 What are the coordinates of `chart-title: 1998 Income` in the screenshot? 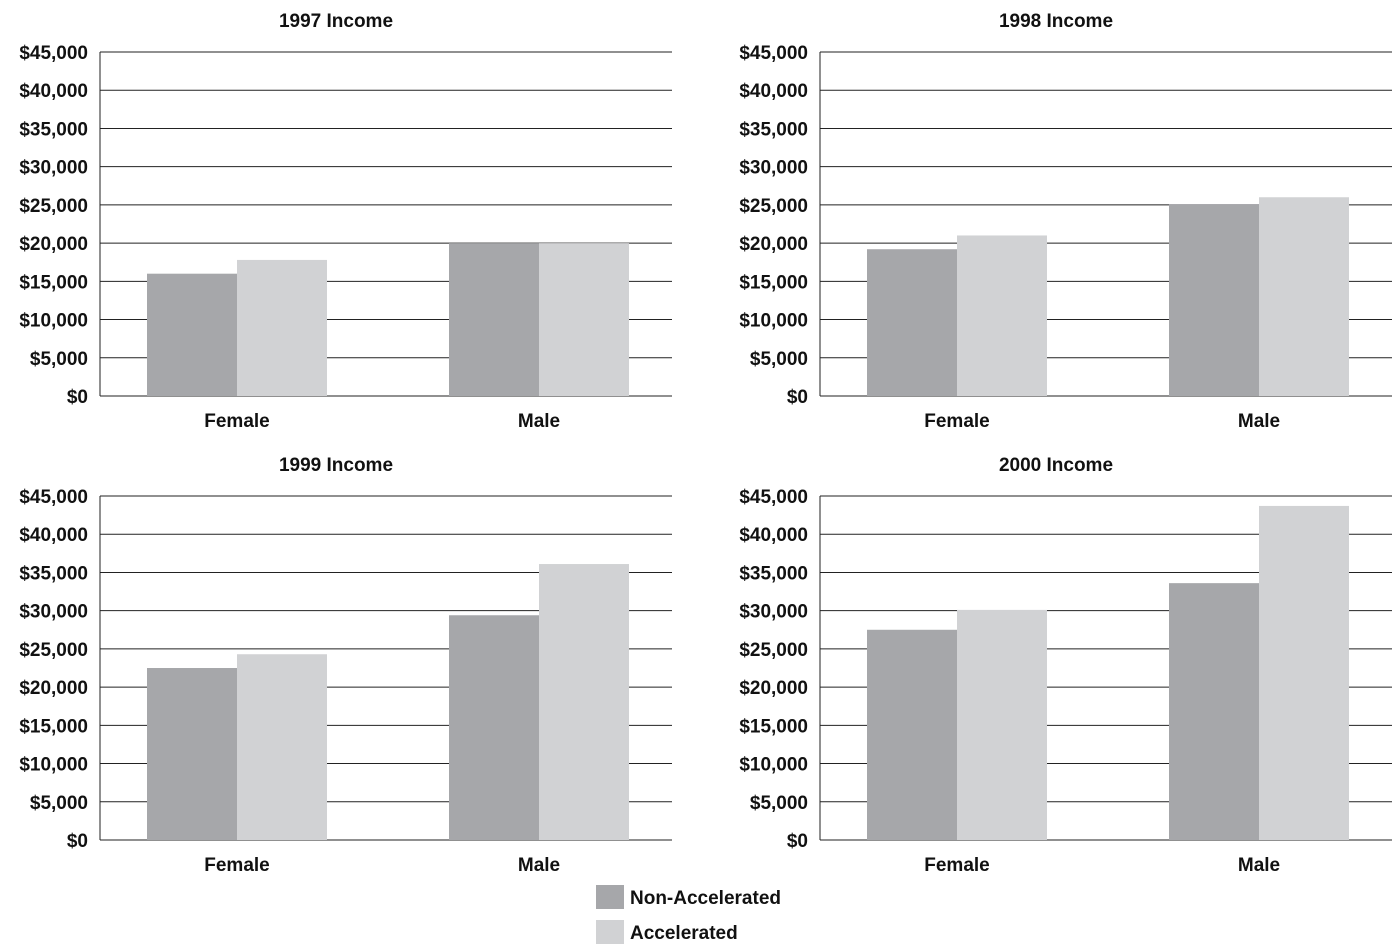 It's located at (1056, 21).